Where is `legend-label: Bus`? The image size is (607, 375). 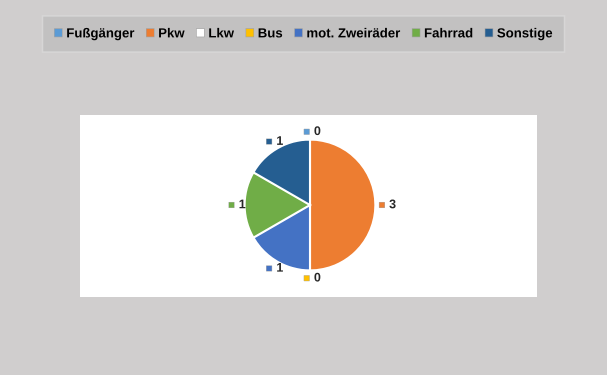
legend-label: Bus is located at coordinates (270, 33).